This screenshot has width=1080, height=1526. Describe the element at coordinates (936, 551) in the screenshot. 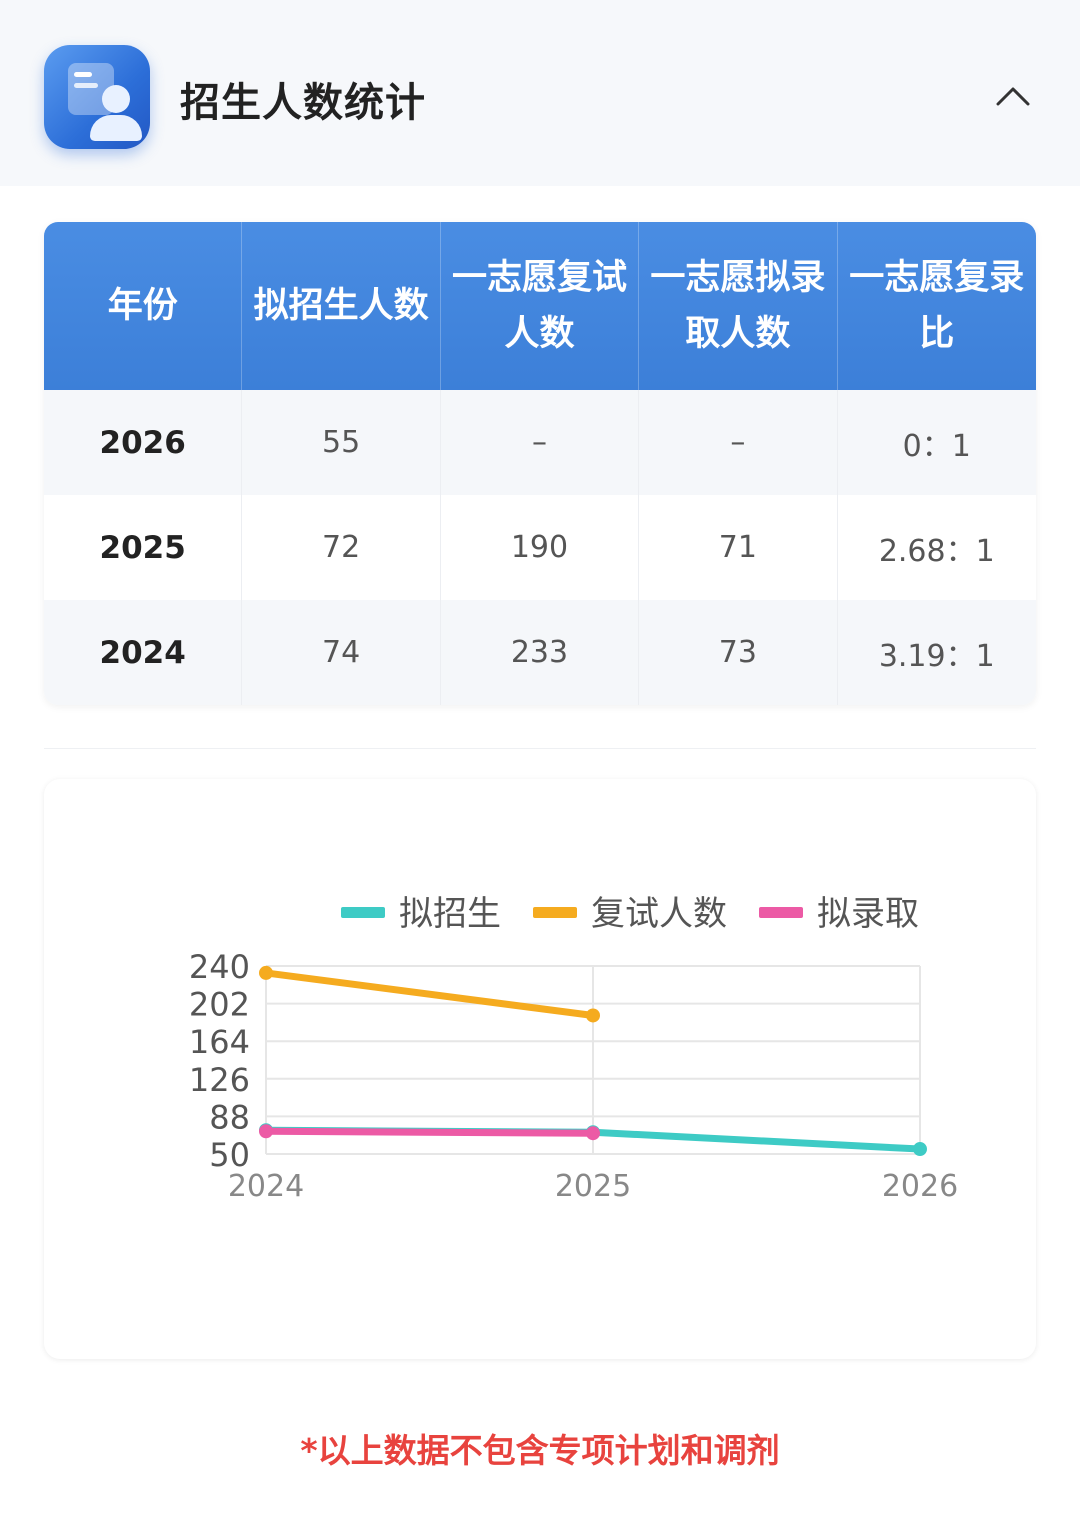

I see `cell-ratio: 2.68：1` at that location.